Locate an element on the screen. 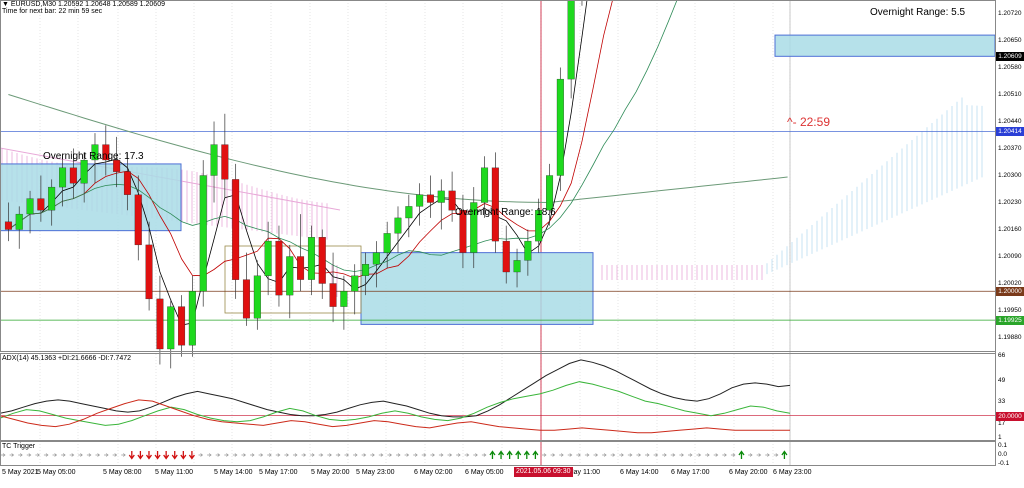 The width and height of the screenshot is (1024, 488). price-level-tag: 1.20609 is located at coordinates (1010, 56).